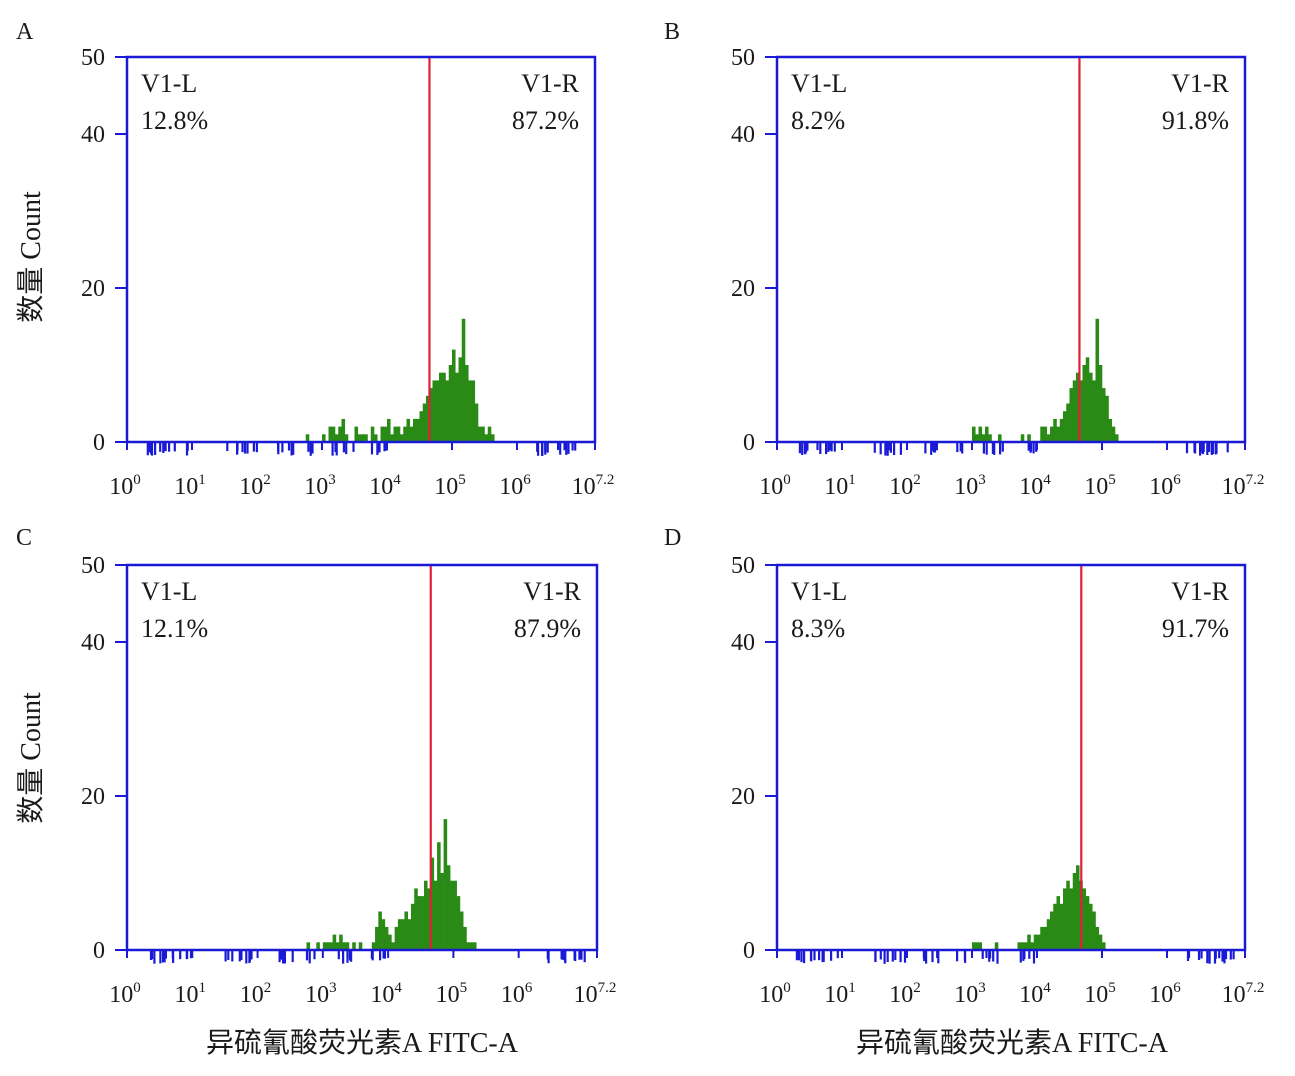 The height and width of the screenshot is (1076, 1295). Describe the element at coordinates (99, 443) in the screenshot. I see `y-tick-label: 0` at that location.